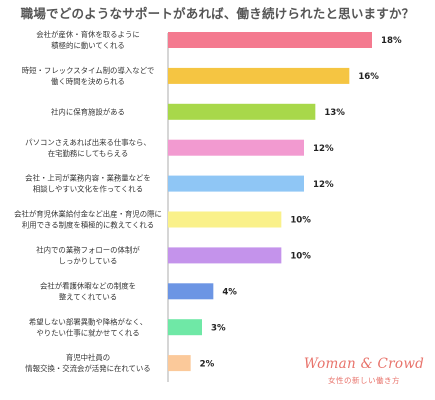 This screenshot has height=400, width=435. I want to click on category-label-6: 会社が育児休業給付金など出産・育児の際に利用できる制度を積極的に教えてくれる, so click(88, 220).